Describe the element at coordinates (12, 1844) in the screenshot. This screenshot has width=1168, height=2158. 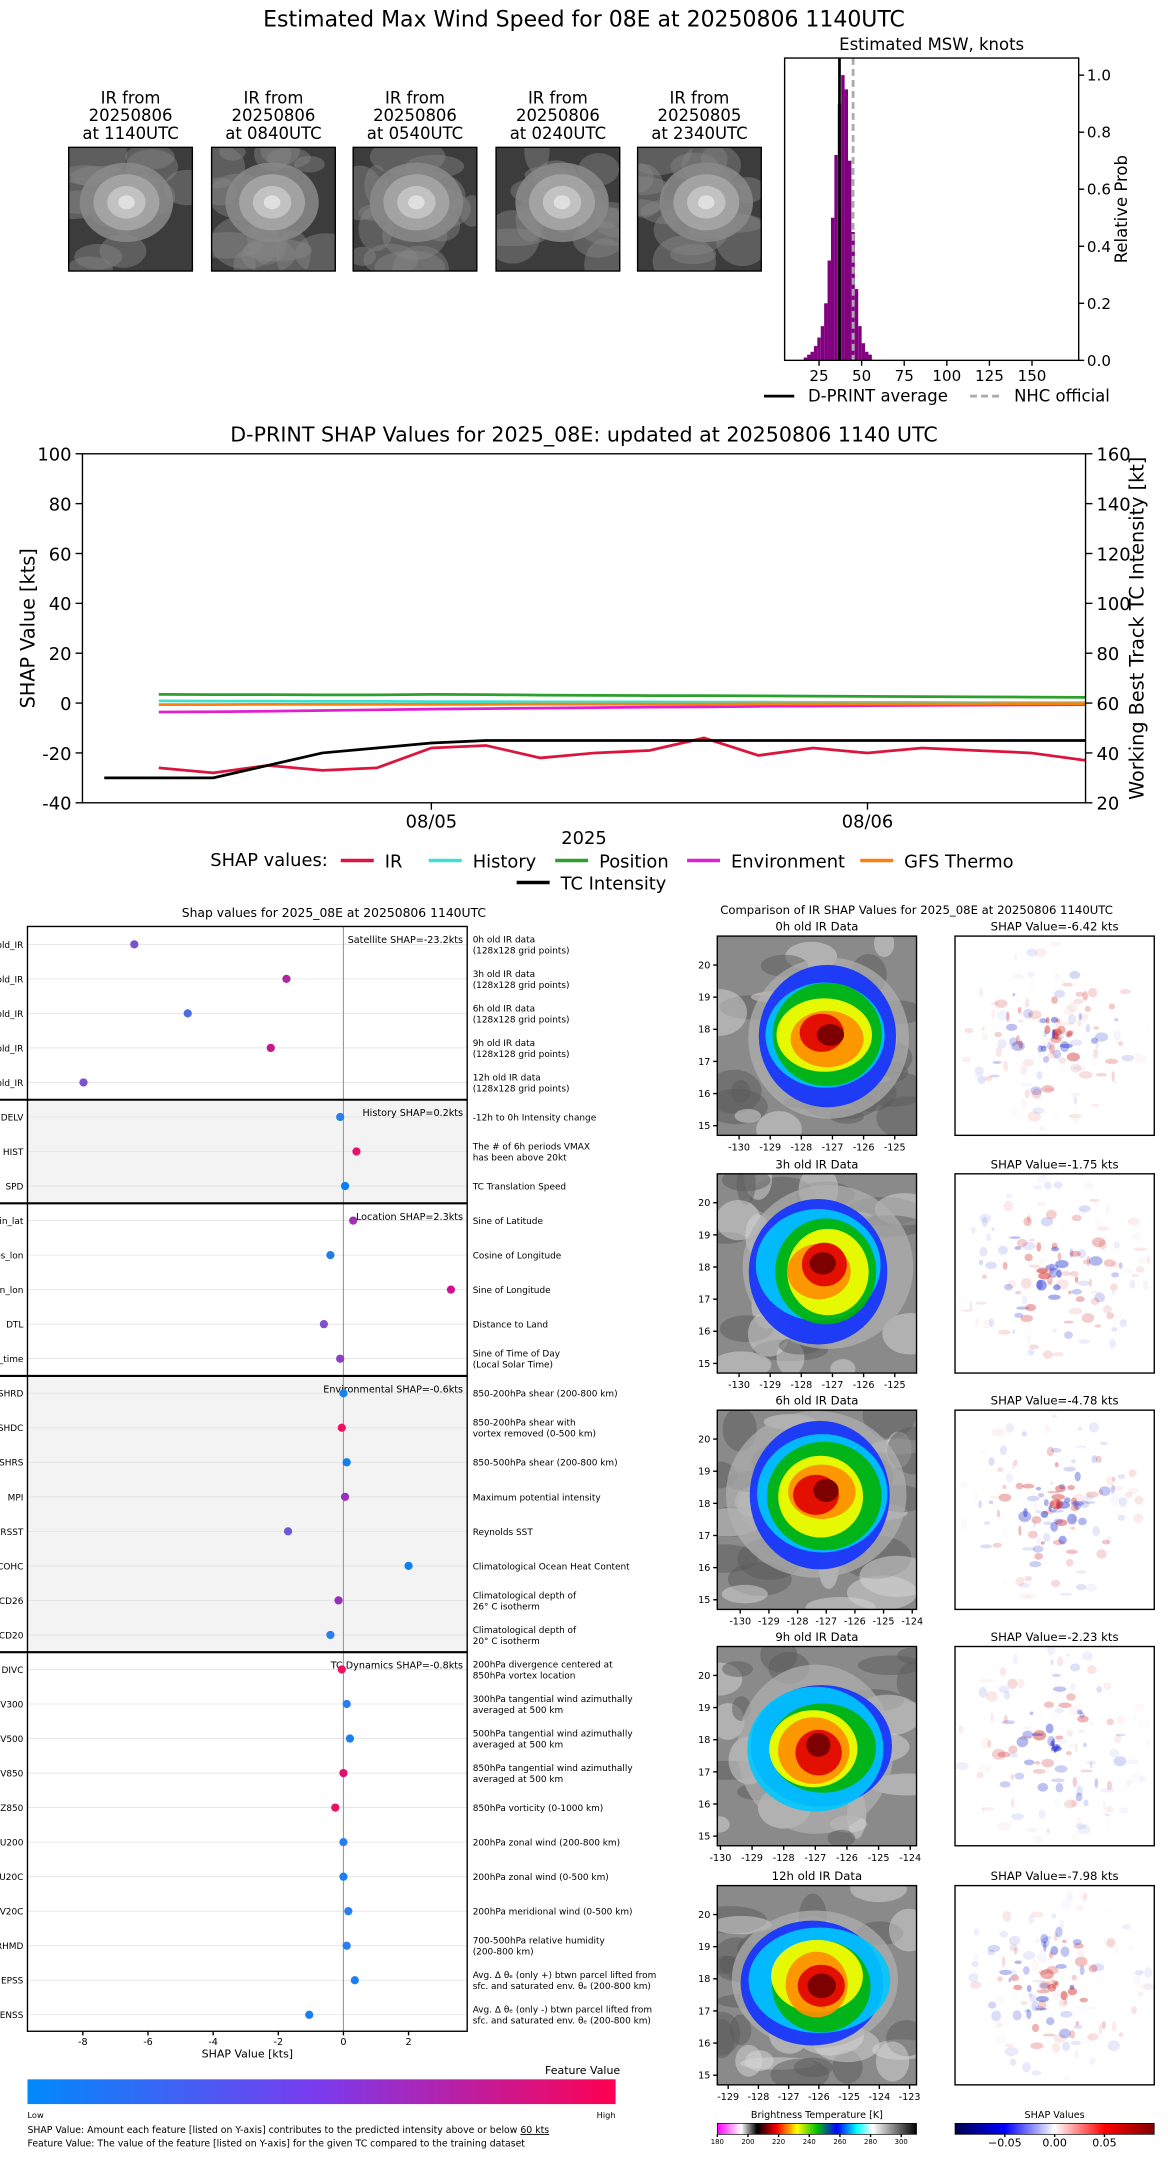
I see `feature-name: U200` at that location.